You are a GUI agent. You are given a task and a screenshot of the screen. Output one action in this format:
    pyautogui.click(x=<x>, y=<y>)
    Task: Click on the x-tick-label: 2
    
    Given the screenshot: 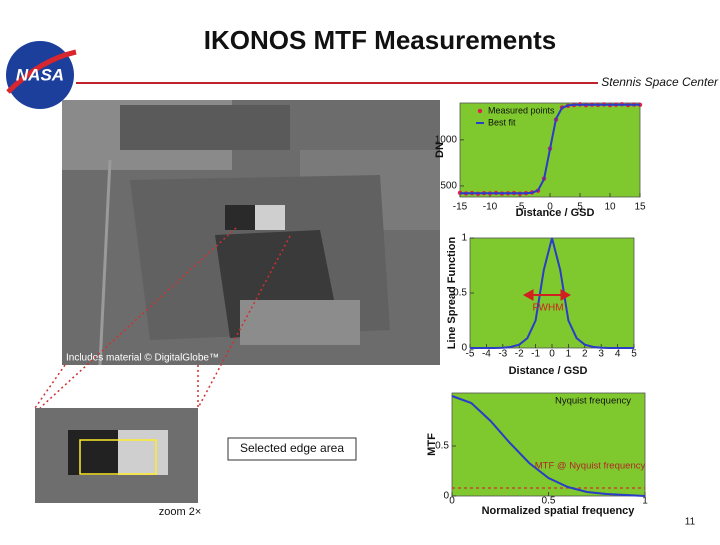 What is the action you would take?
    pyautogui.click(x=585, y=354)
    